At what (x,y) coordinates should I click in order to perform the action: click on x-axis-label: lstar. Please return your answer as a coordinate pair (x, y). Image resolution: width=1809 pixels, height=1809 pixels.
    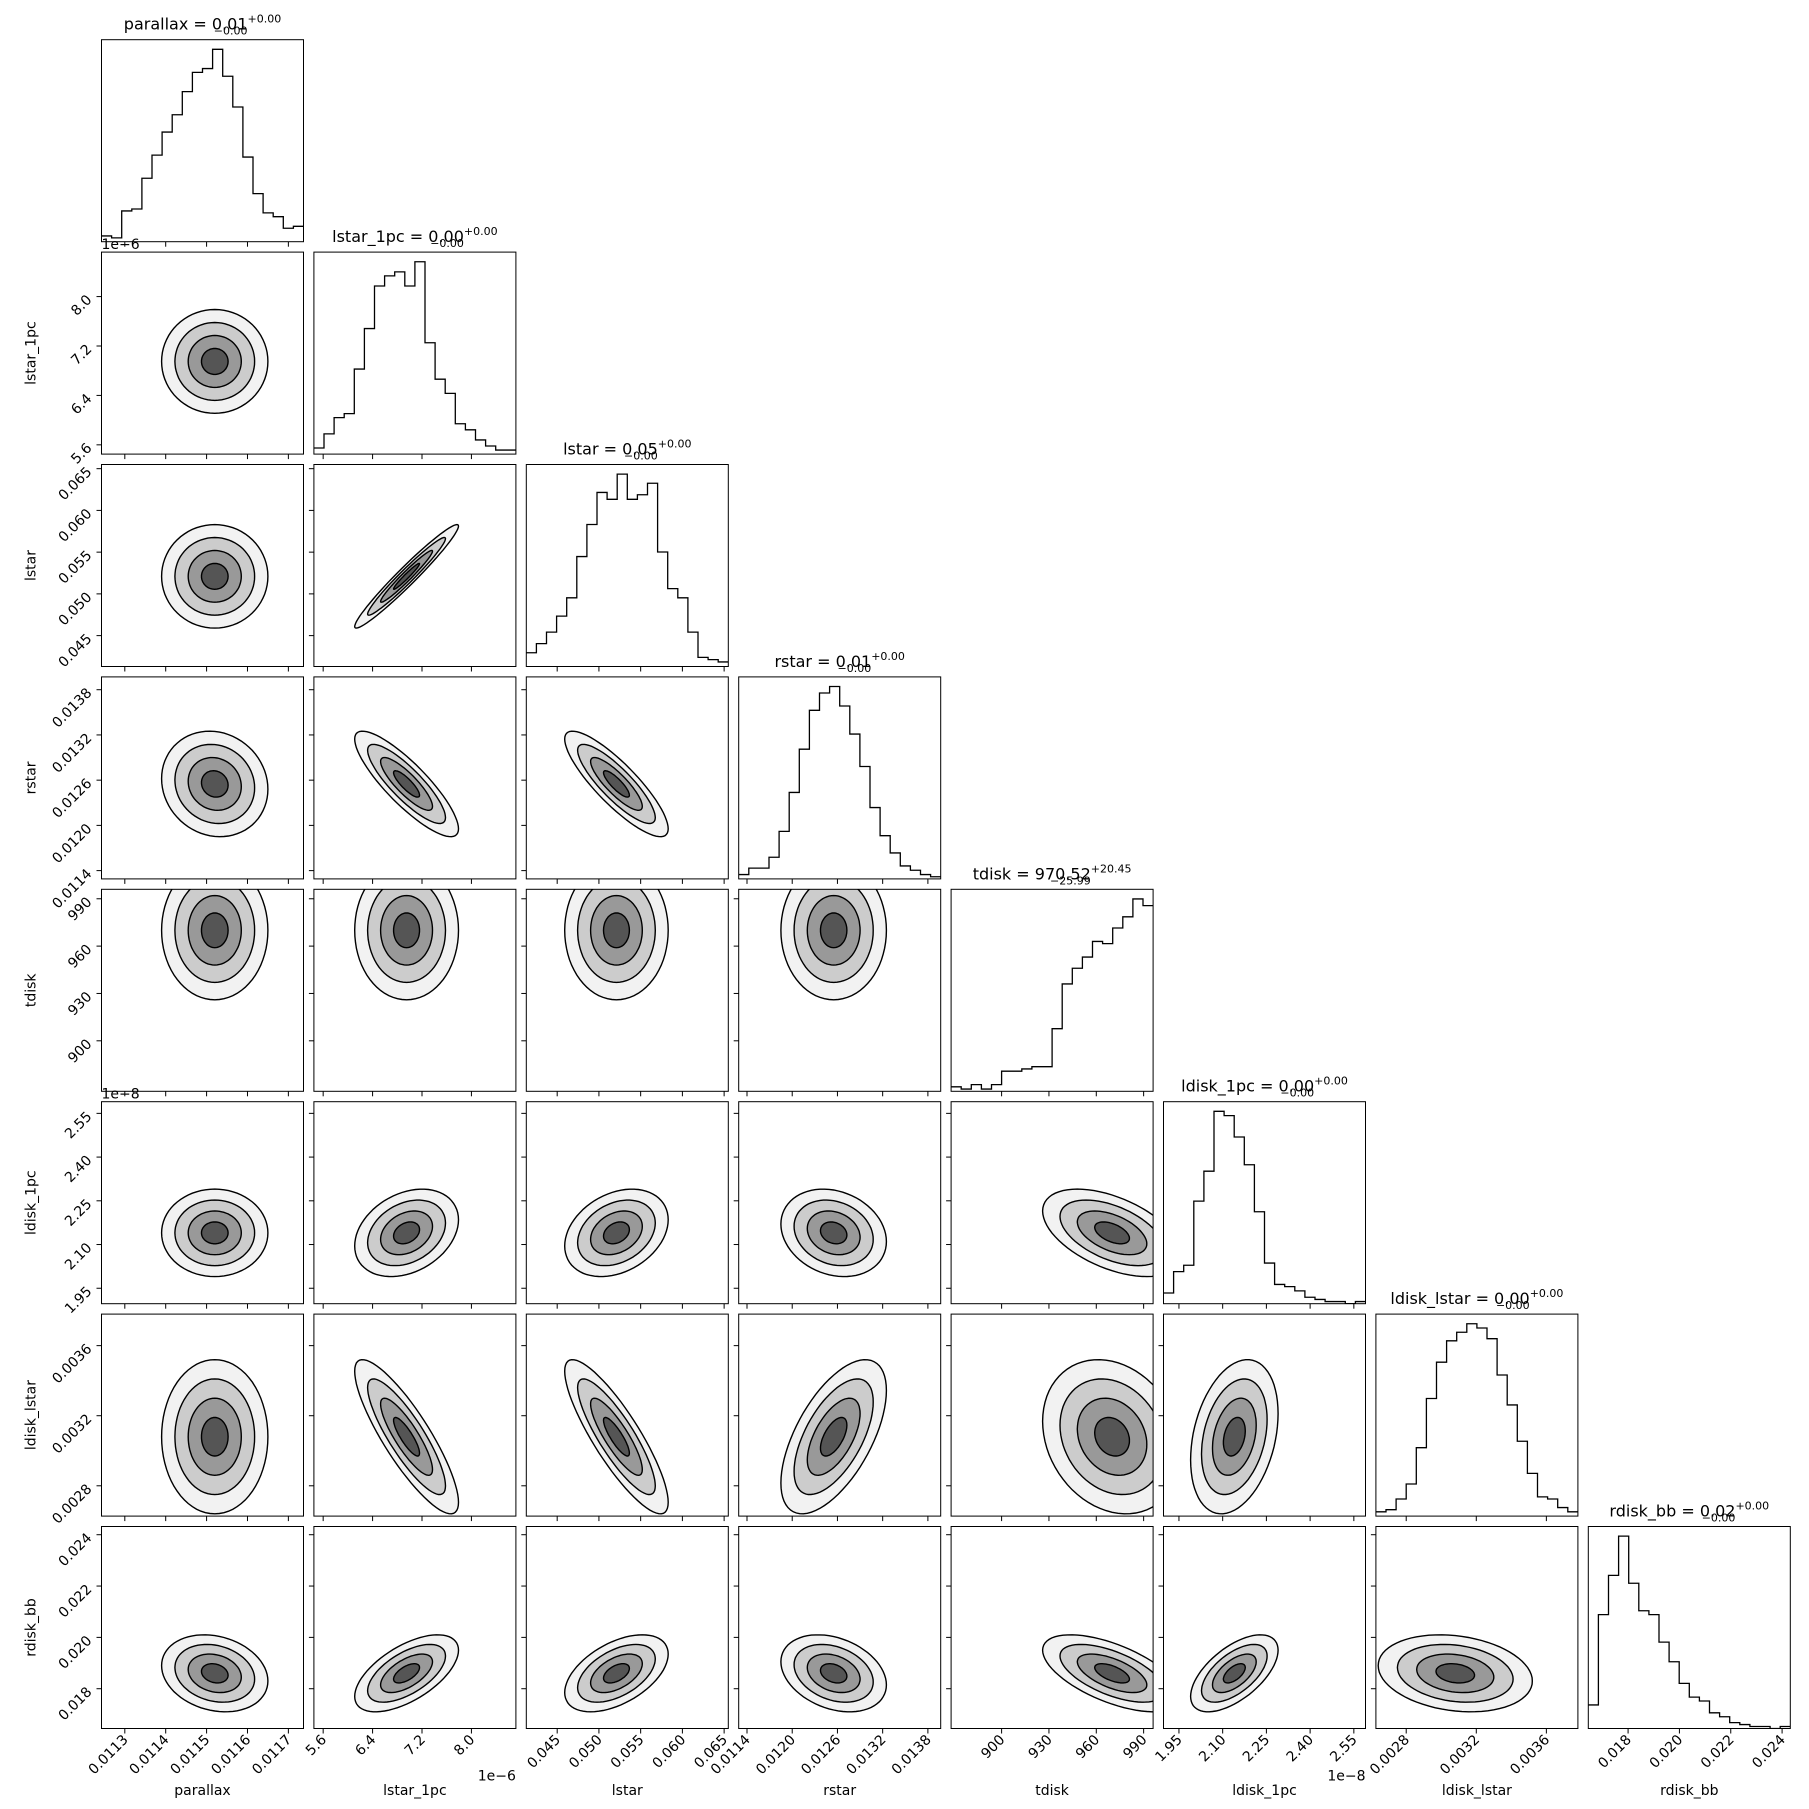
    Looking at the image, I should click on (627, 1791).